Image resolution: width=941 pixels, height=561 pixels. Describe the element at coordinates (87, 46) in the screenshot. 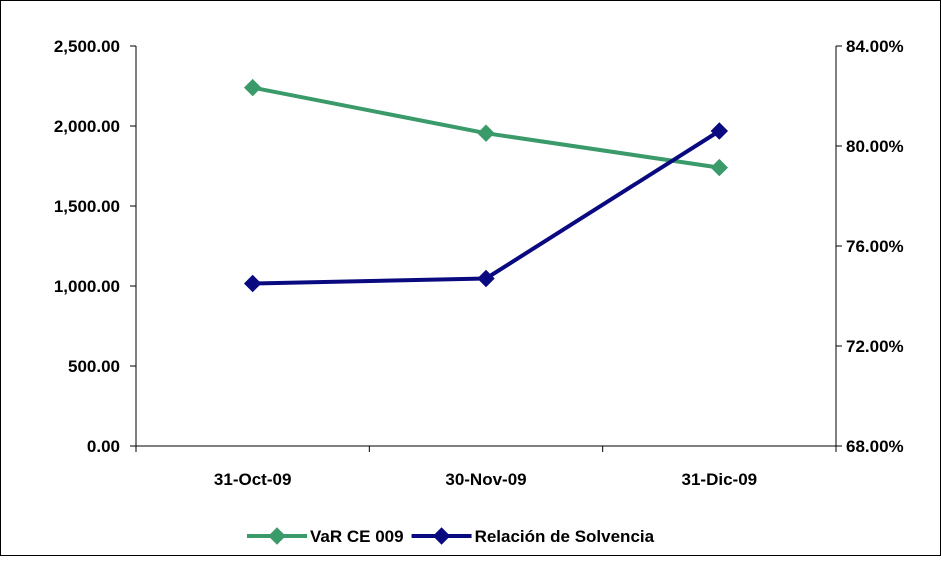

I see `left-tick-label: 2,500.00` at that location.